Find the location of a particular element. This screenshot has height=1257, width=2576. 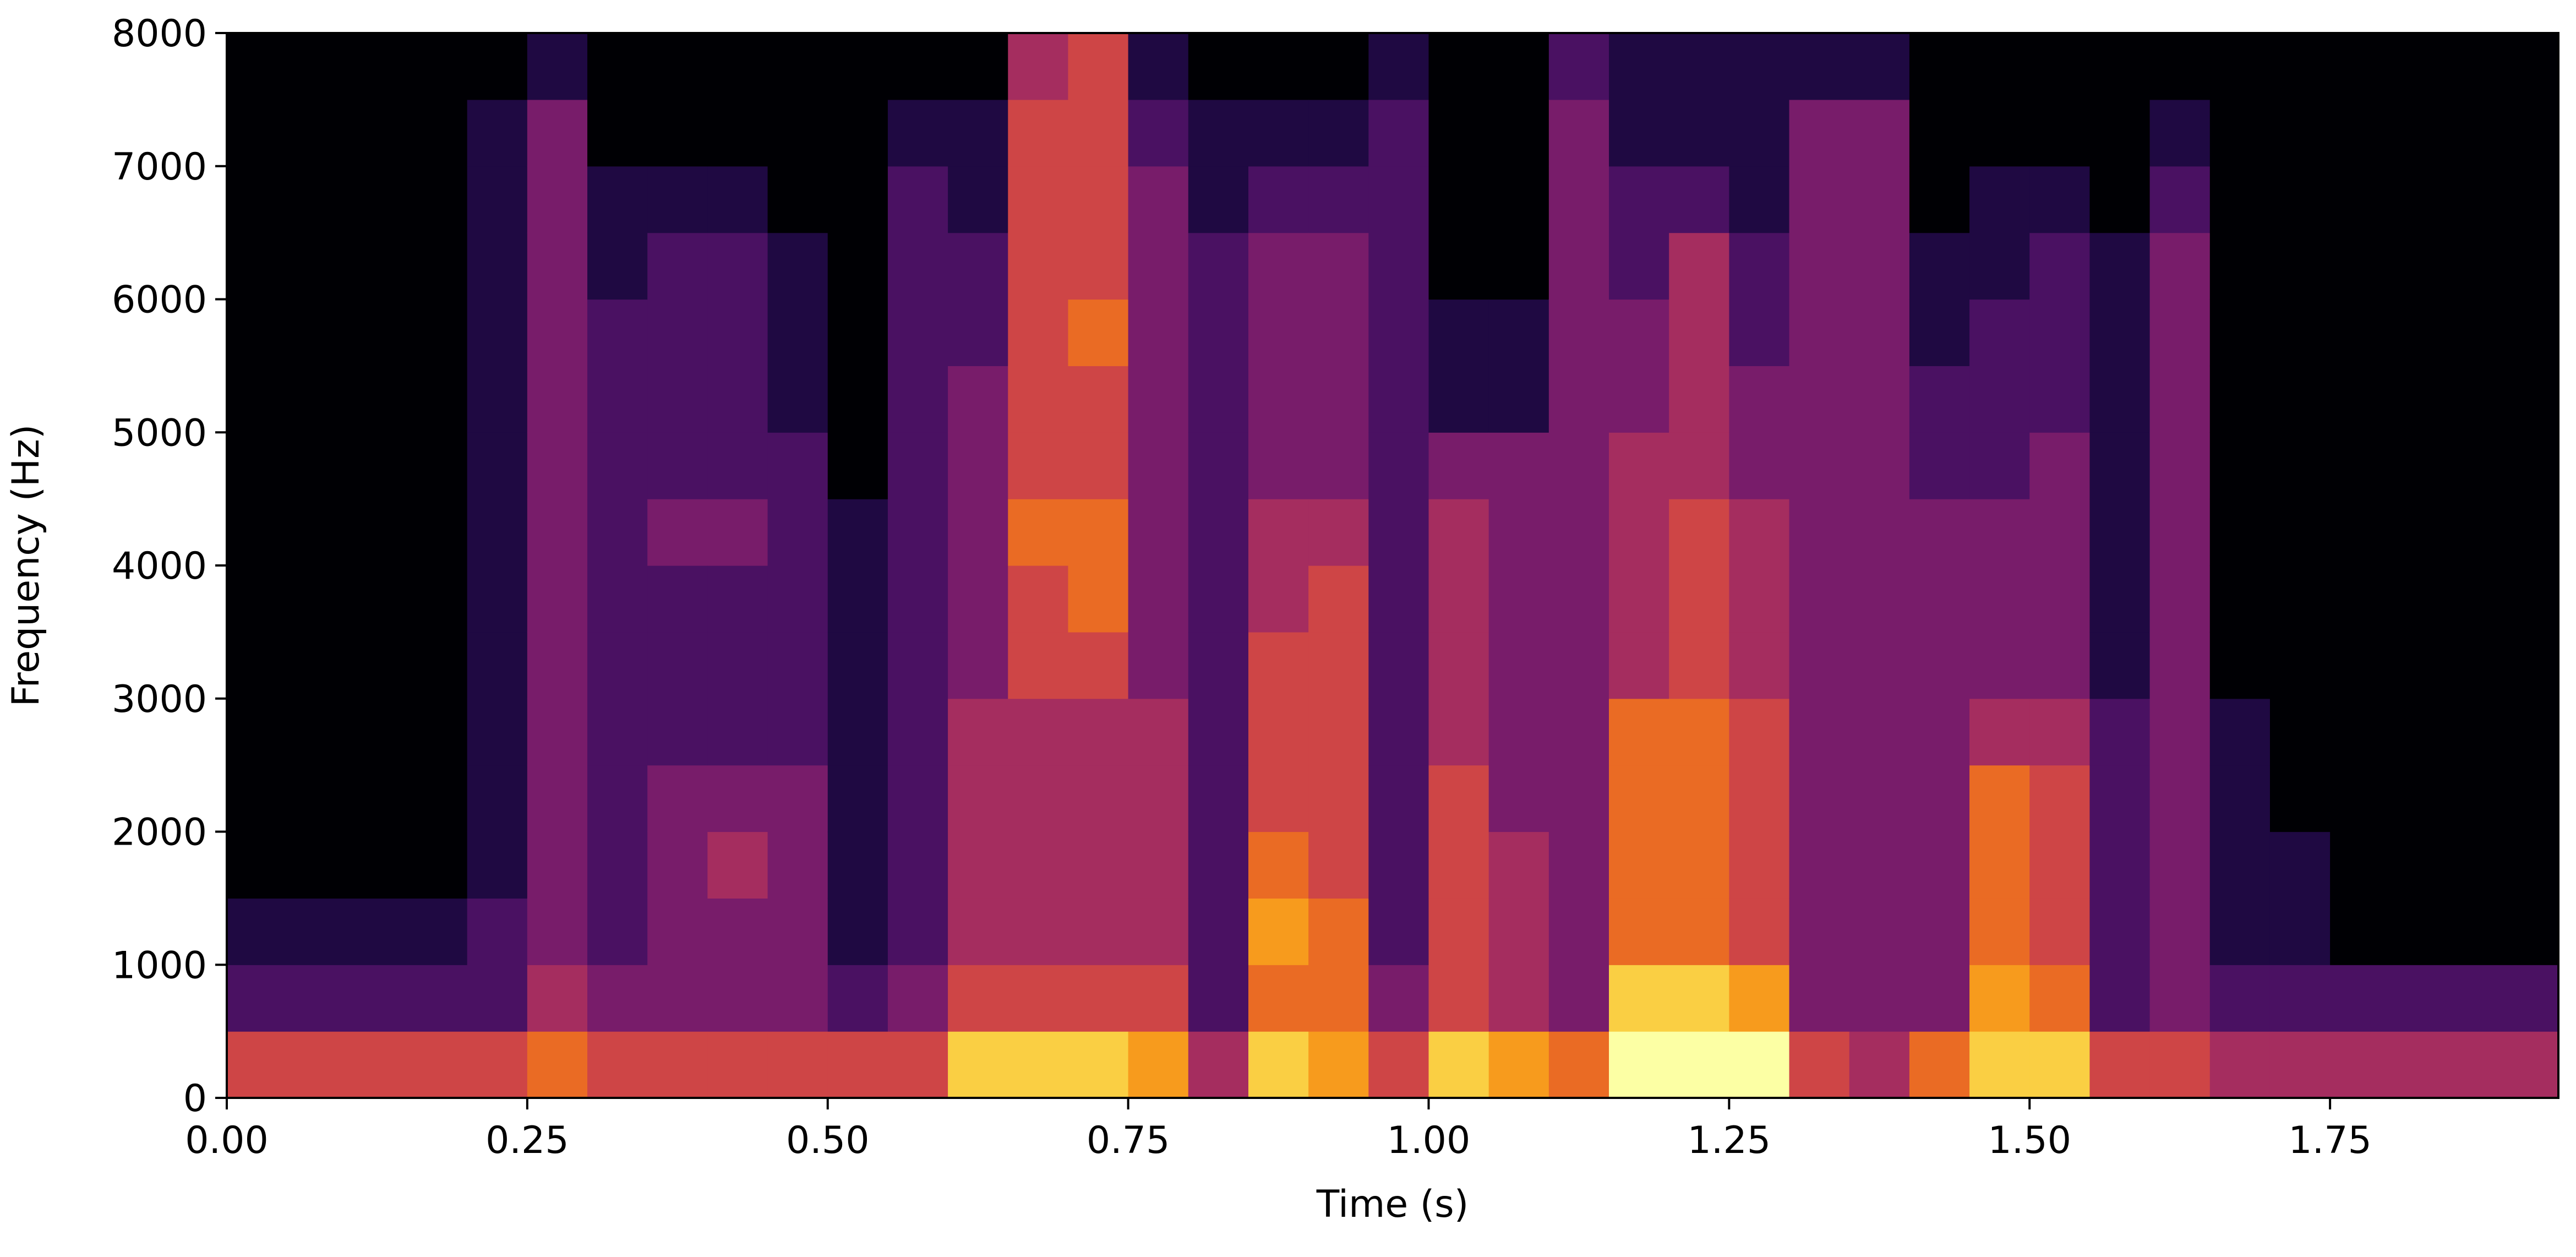

x-tick-label: 1.00 is located at coordinates (1429, 1140).